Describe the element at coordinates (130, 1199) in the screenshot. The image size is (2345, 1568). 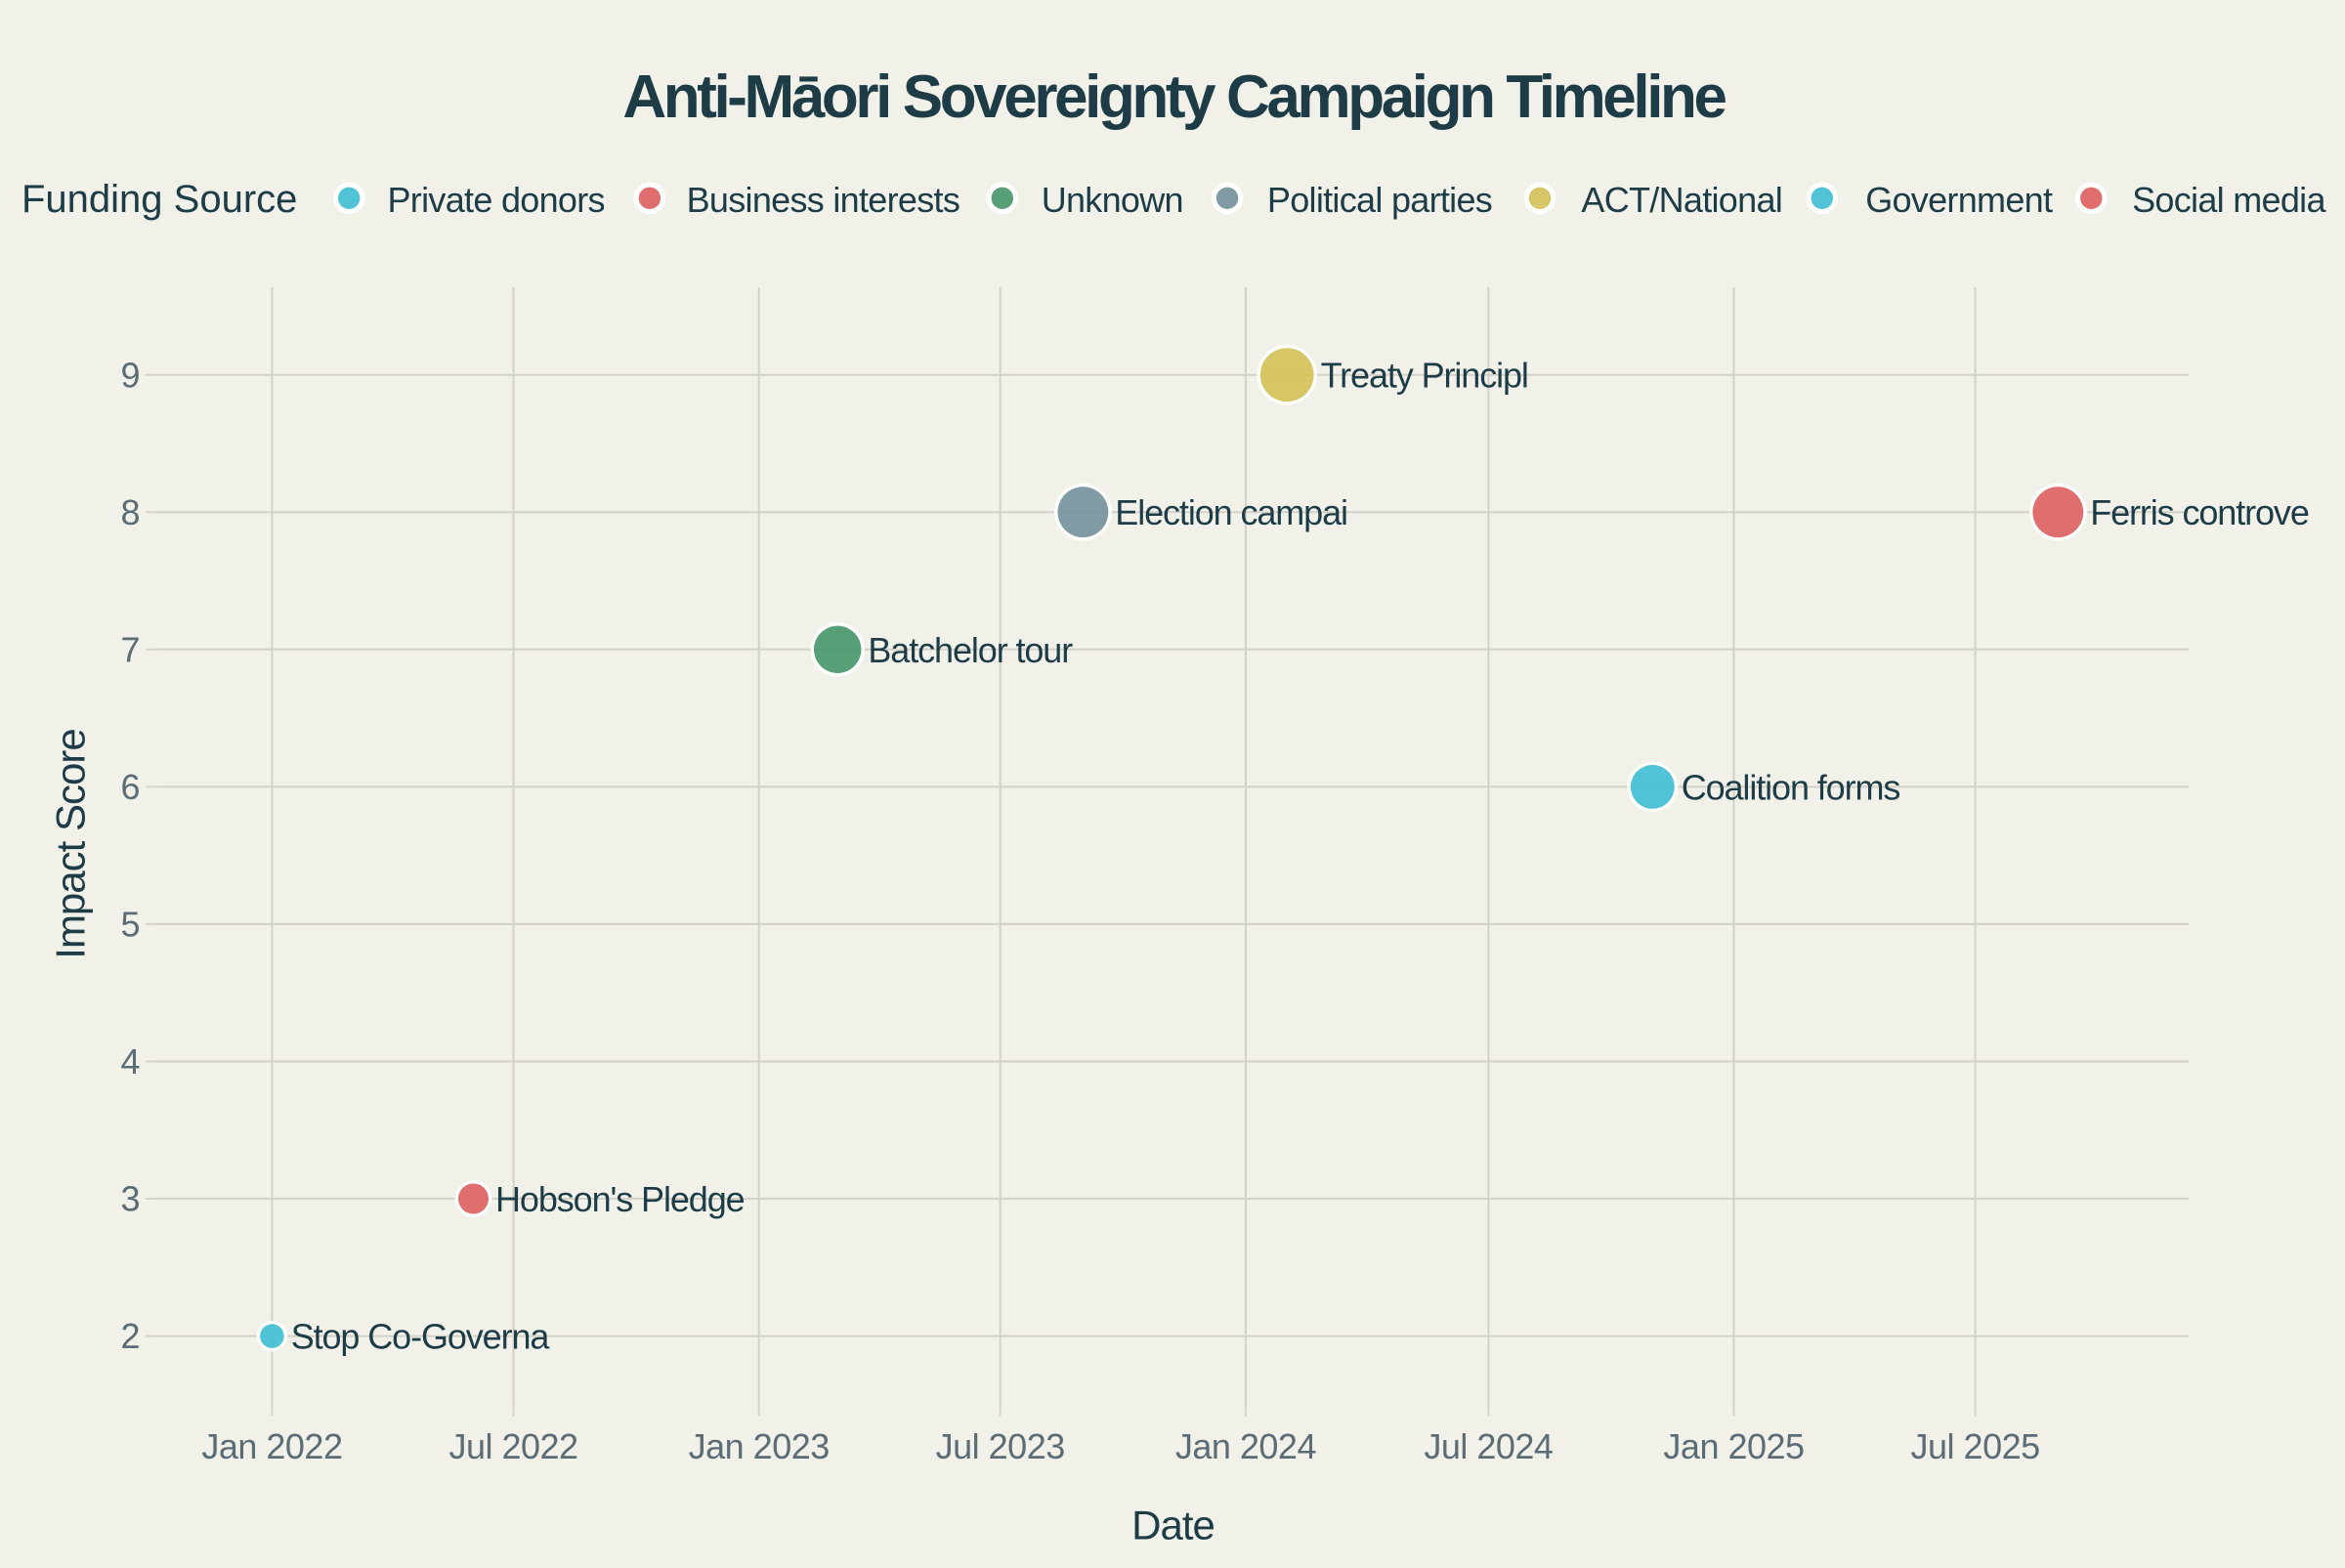
I see `svg-text: 3` at that location.